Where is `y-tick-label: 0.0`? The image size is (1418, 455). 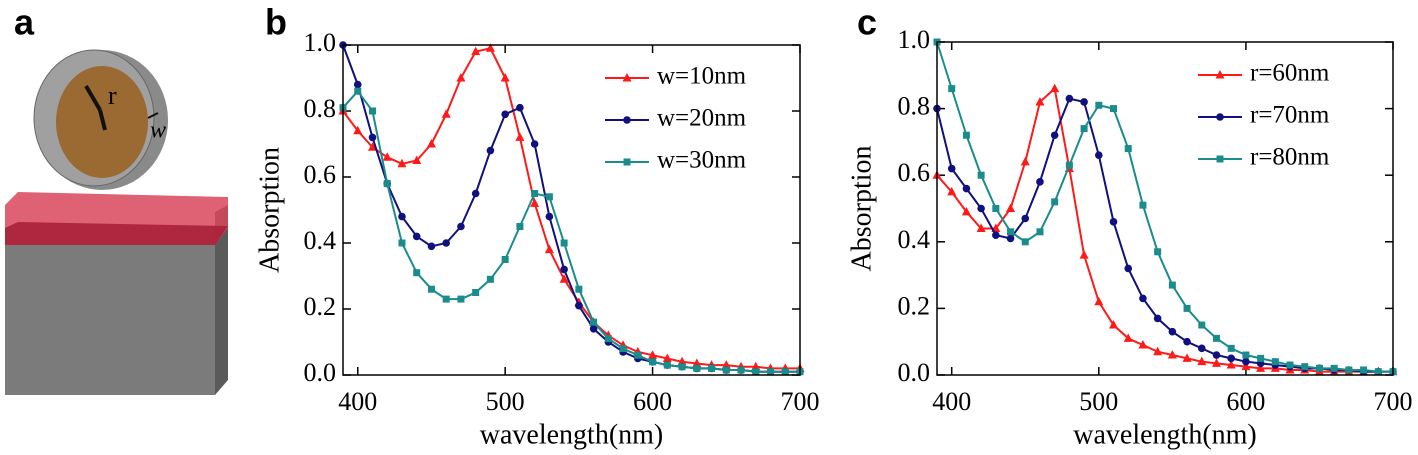
y-tick-label: 0.0 is located at coordinates (914, 372).